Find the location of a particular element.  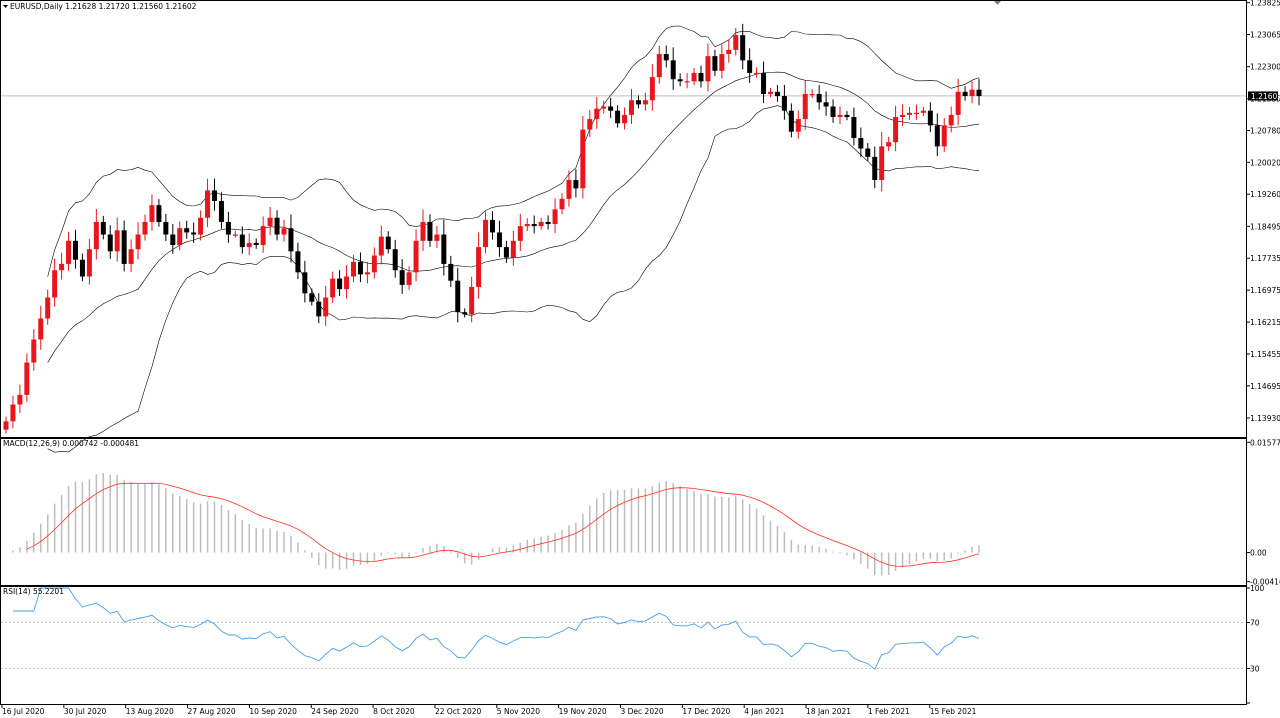

time-tick-label: 13 Aug 2020 is located at coordinates (150, 711).